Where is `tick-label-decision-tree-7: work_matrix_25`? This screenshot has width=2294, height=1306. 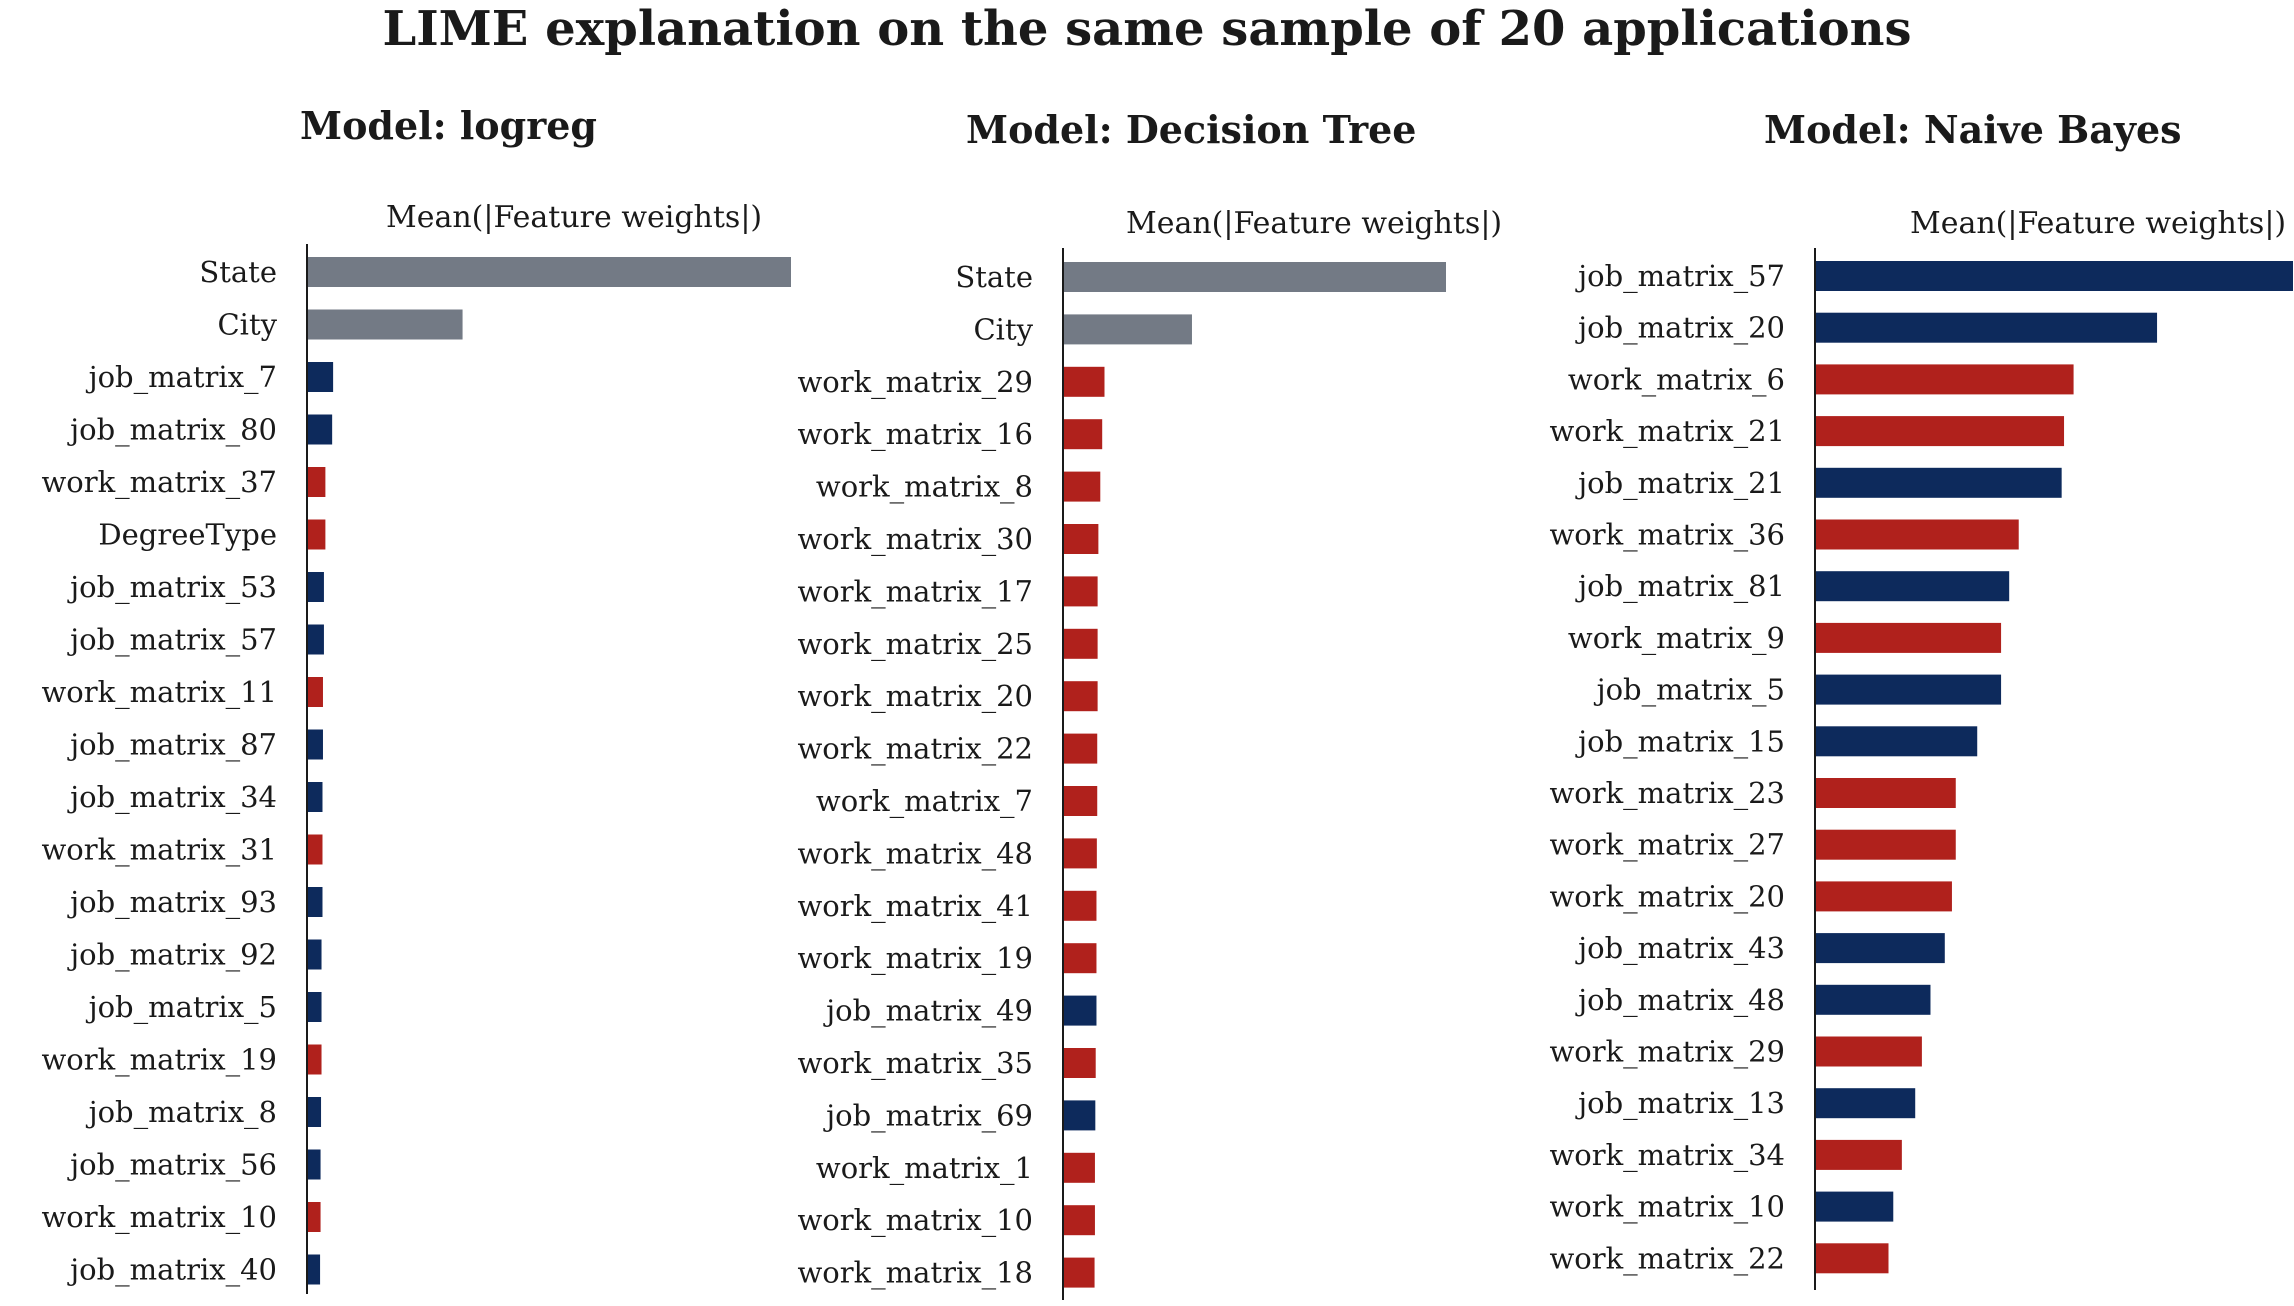 tick-label-decision-tree-7: work_matrix_25 is located at coordinates (915, 644).